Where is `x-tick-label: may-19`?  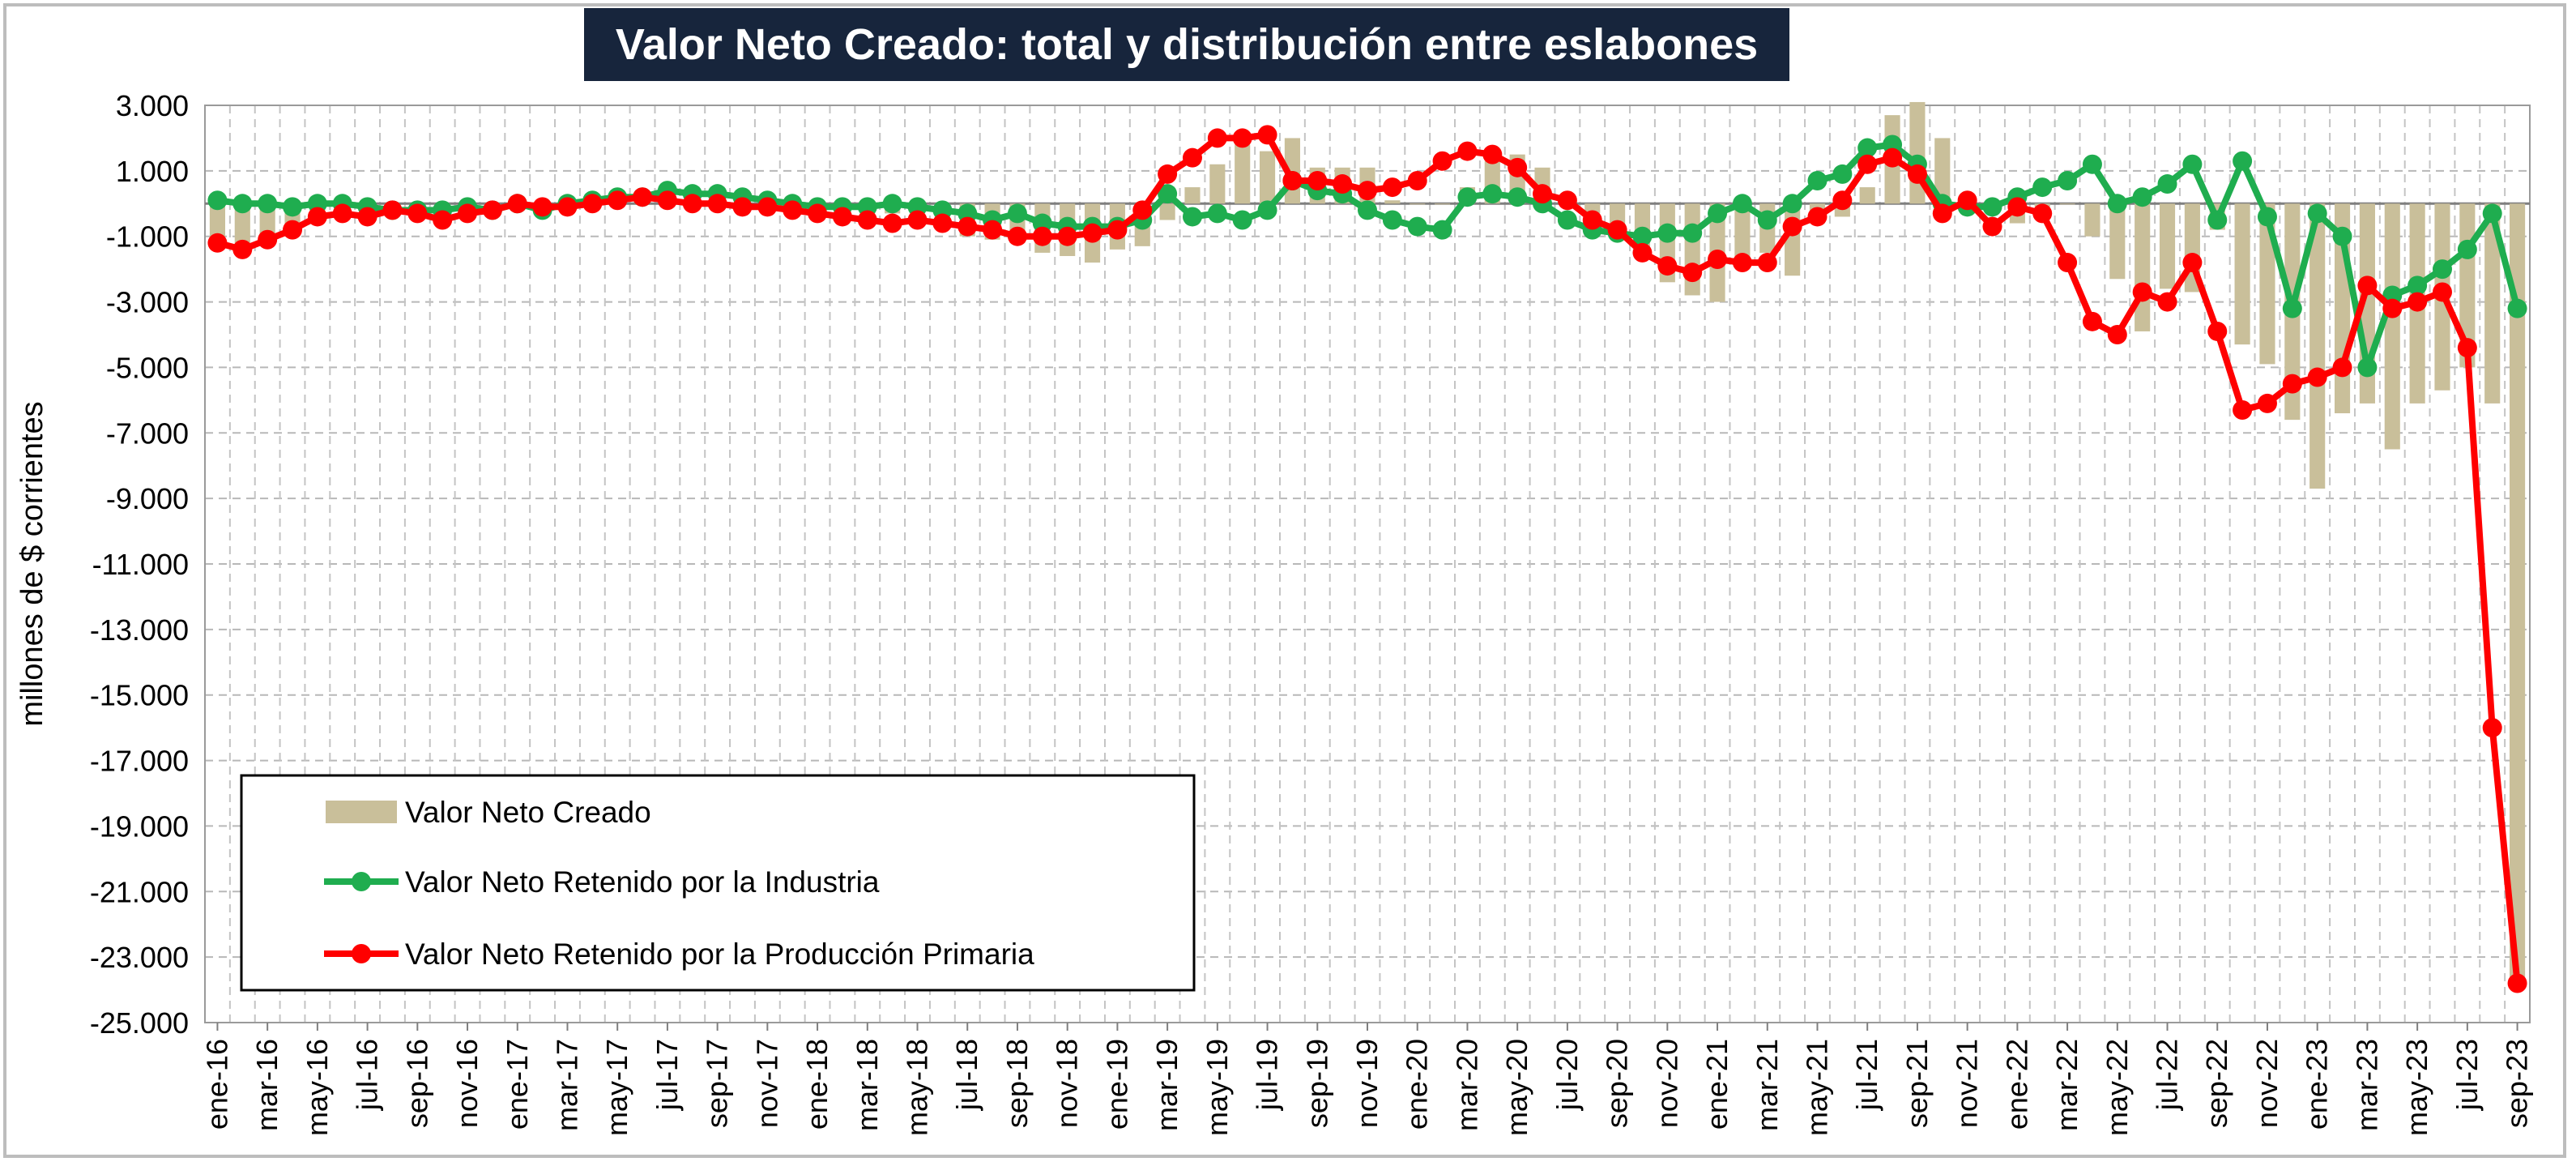
x-tick-label: may-19 is located at coordinates (1218, 1087).